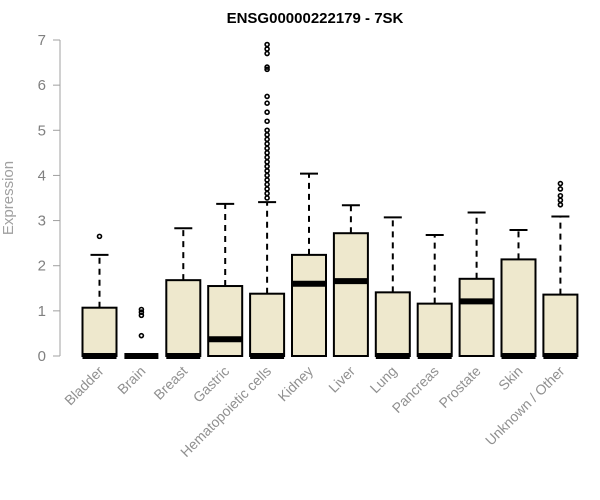 The width and height of the screenshot is (600, 500). What do you see at coordinates (415, 389) in the screenshot?
I see `x-tick-label-8: Pancreas` at bounding box center [415, 389].